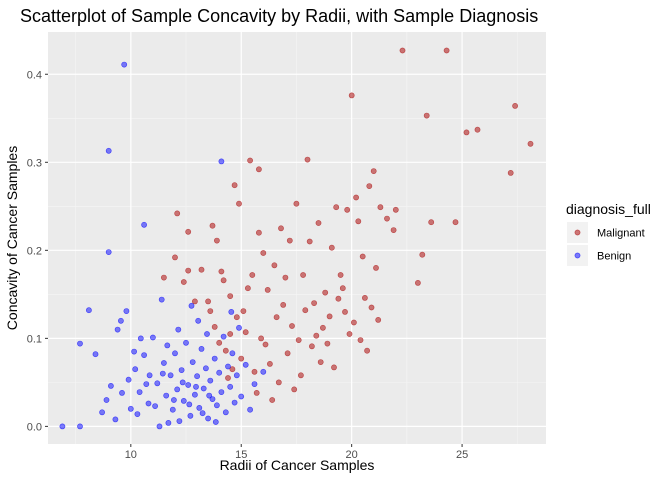  I want to click on y-tick-label: 0.3, so click(34, 163).